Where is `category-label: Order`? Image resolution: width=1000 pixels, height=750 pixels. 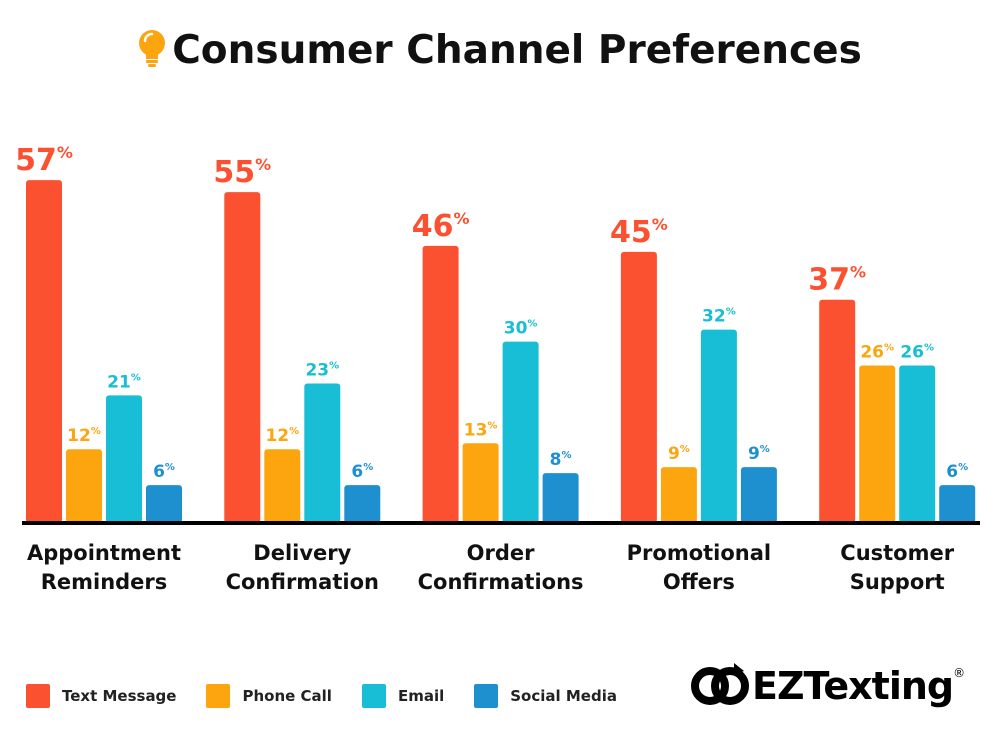 category-label: Order is located at coordinates (501, 553).